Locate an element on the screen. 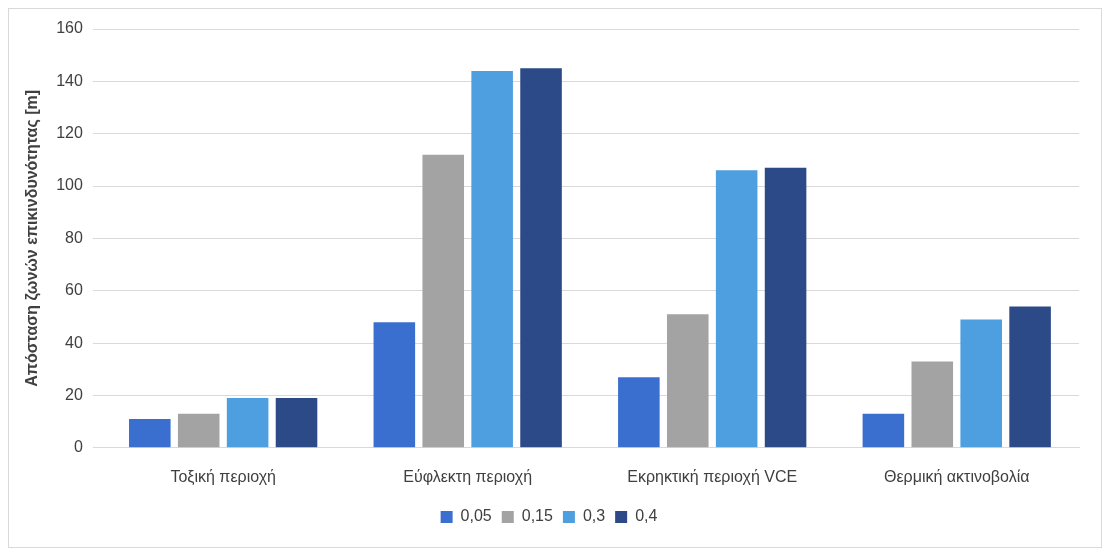 The image size is (1110, 556). legend-label: 0,15 is located at coordinates (537, 516).